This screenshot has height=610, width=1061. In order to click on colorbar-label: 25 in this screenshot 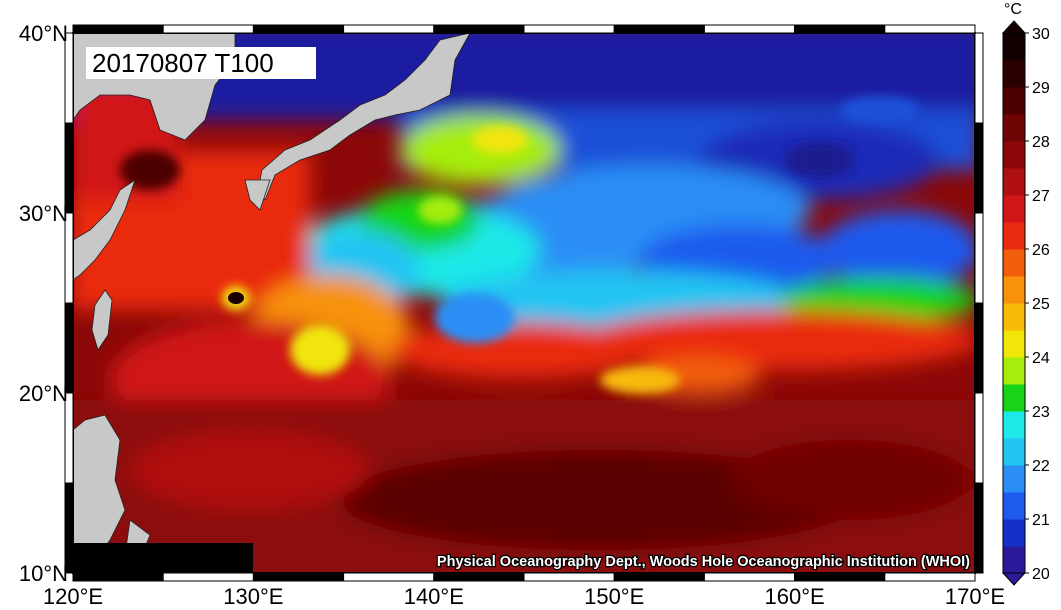, I will do `click(1041, 304)`.